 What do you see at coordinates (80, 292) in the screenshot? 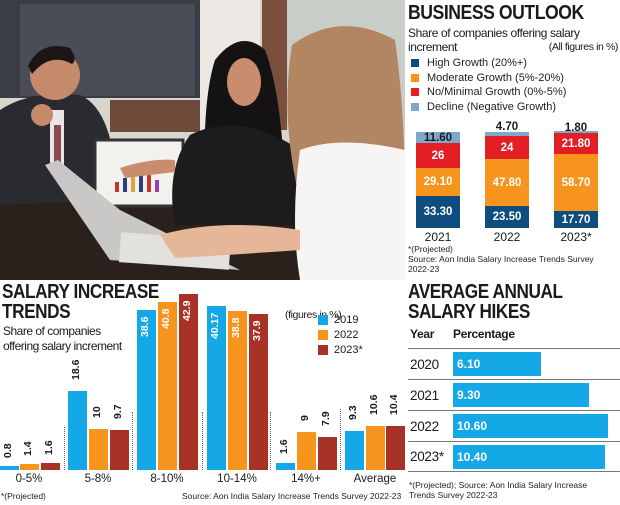
I see `title-line-1: SALARY INCREASE` at bounding box center [80, 292].